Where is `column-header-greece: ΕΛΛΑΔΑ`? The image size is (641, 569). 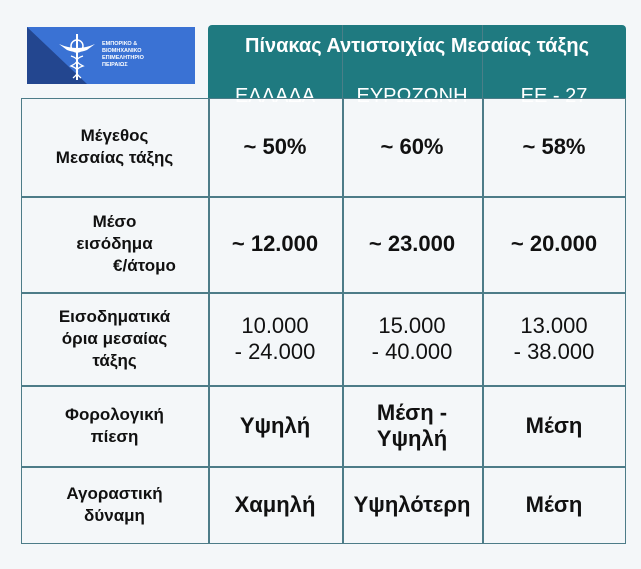 column-header-greece: ΕΛΛΑΔΑ is located at coordinates (275, 96).